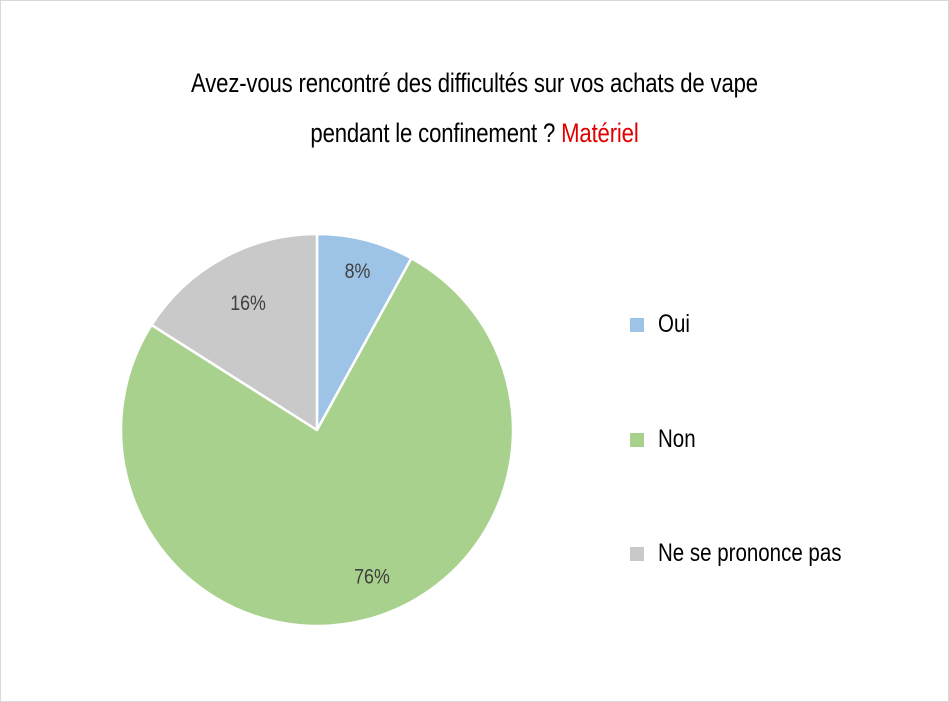  I want to click on pie-slice-oui, so click(364, 332).